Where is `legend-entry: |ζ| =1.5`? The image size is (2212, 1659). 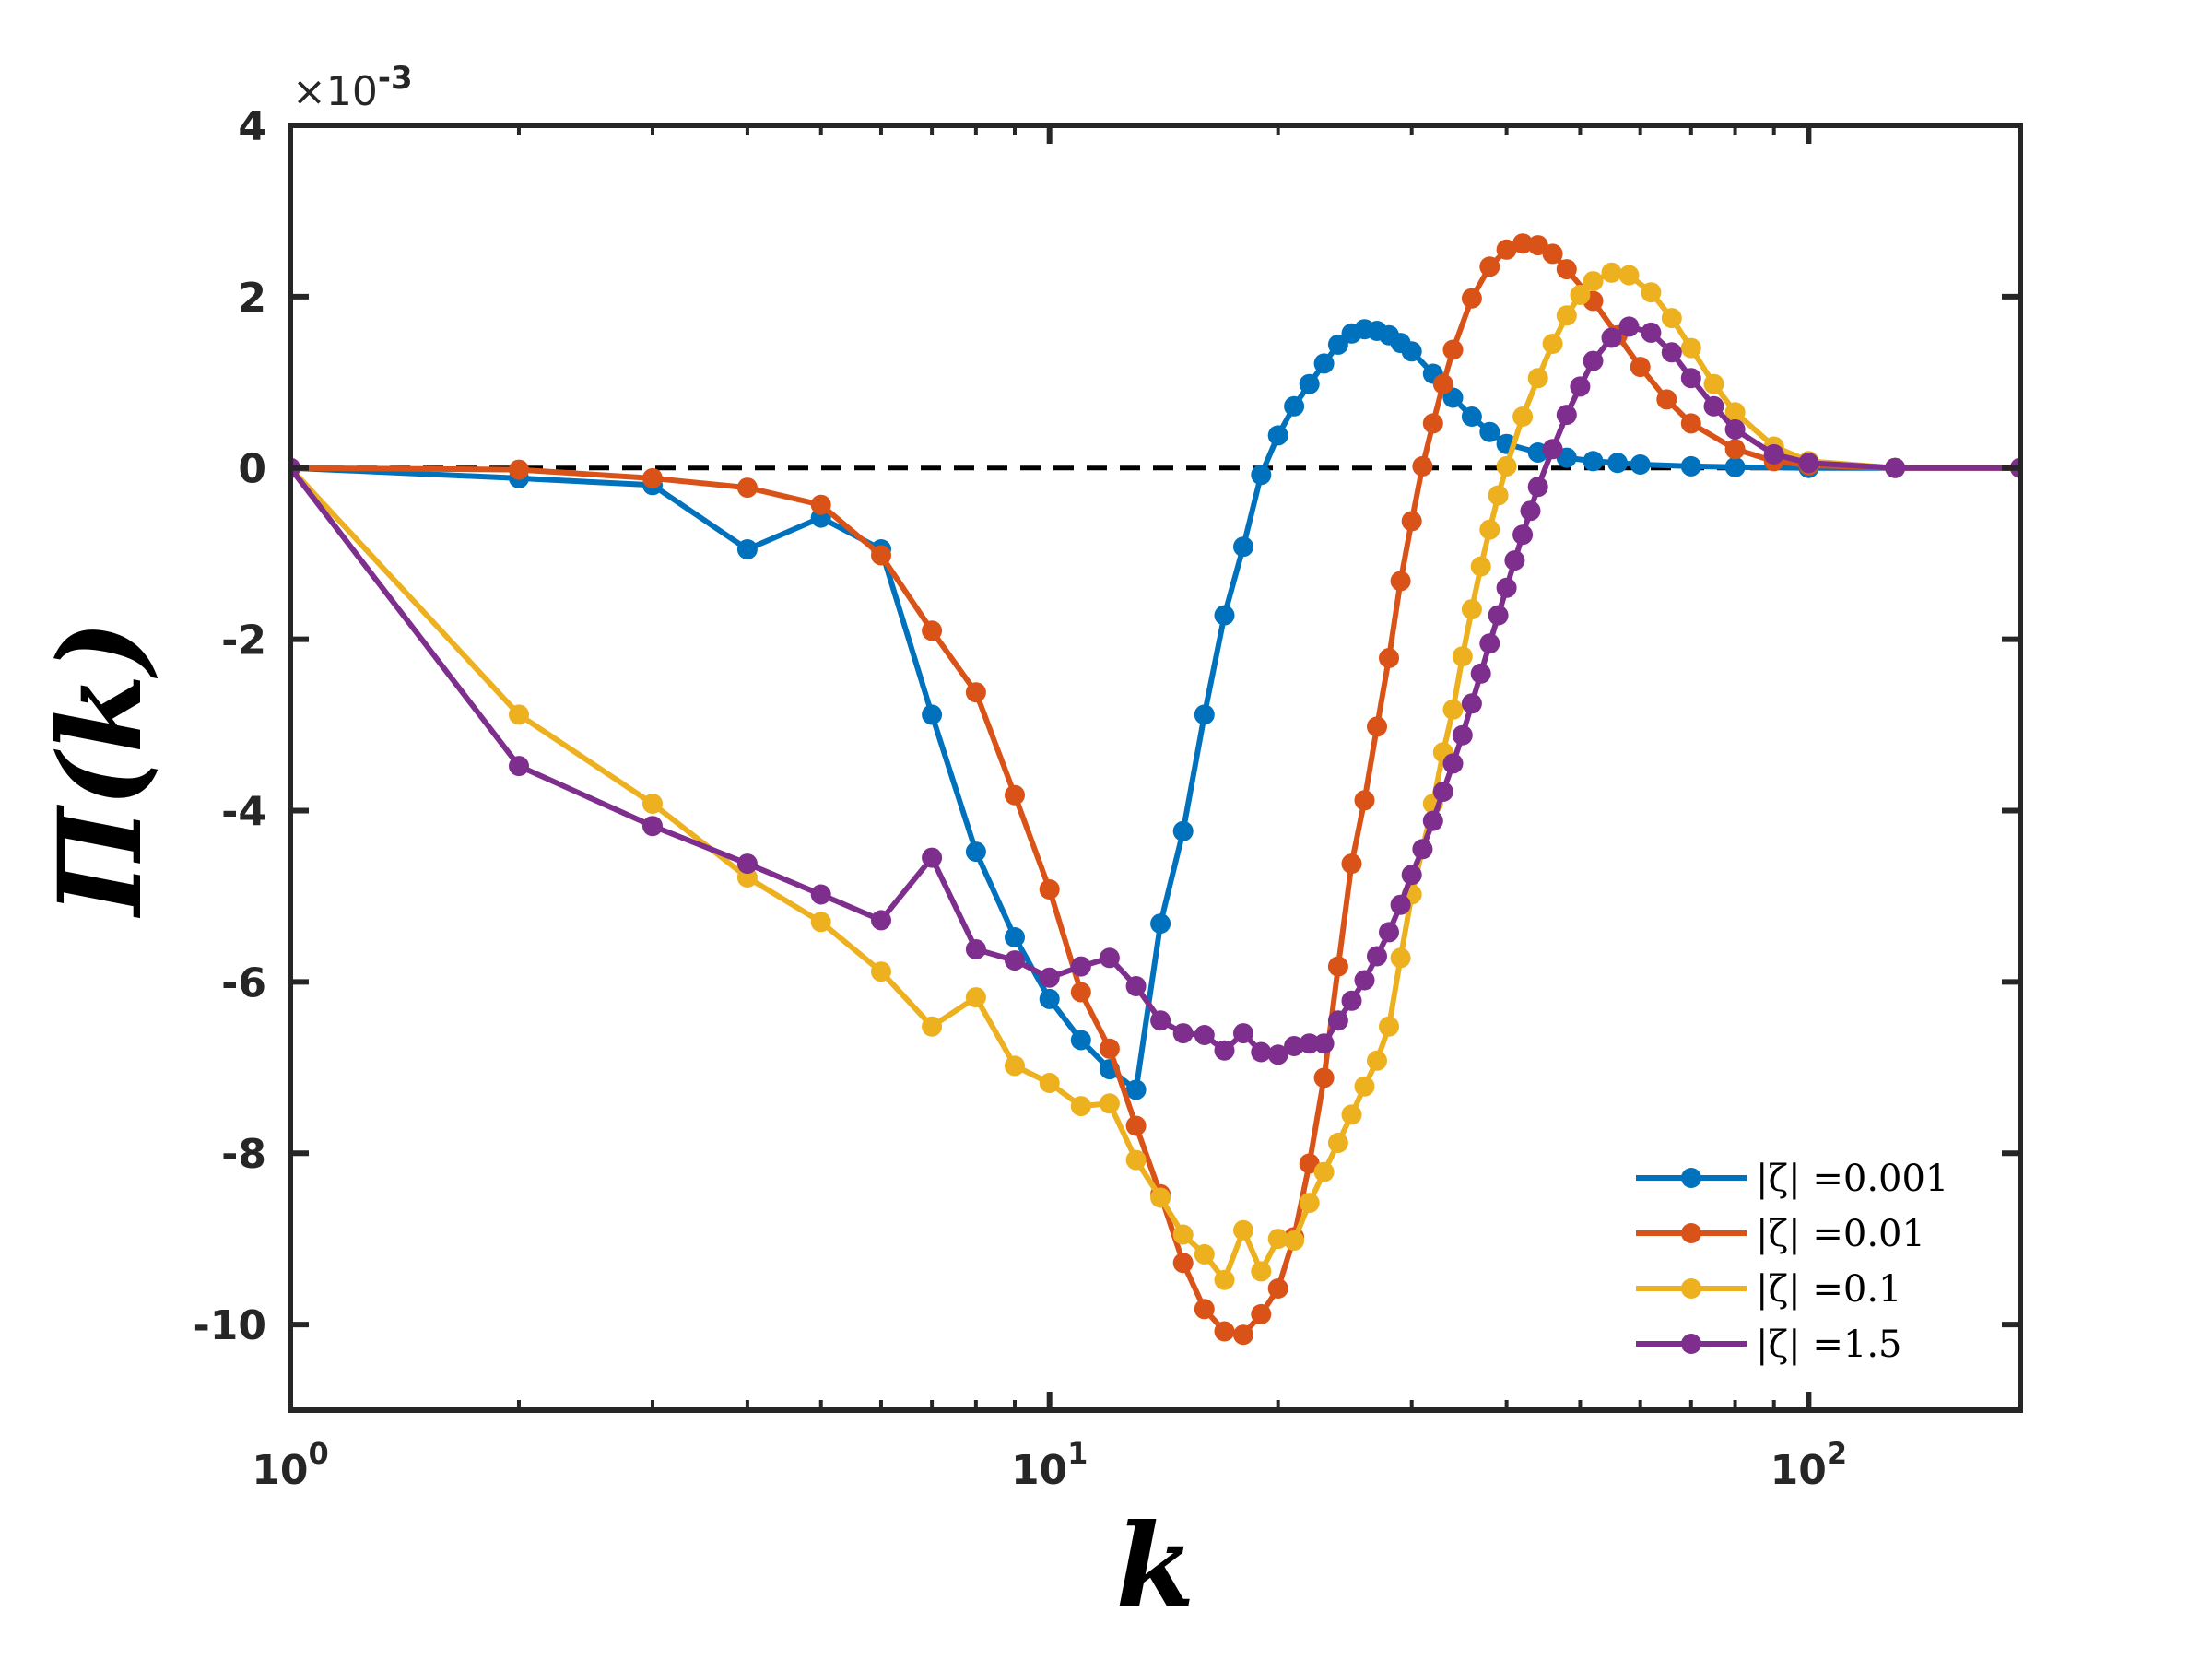 legend-entry: |ζ| =1.5 is located at coordinates (1768, 1345).